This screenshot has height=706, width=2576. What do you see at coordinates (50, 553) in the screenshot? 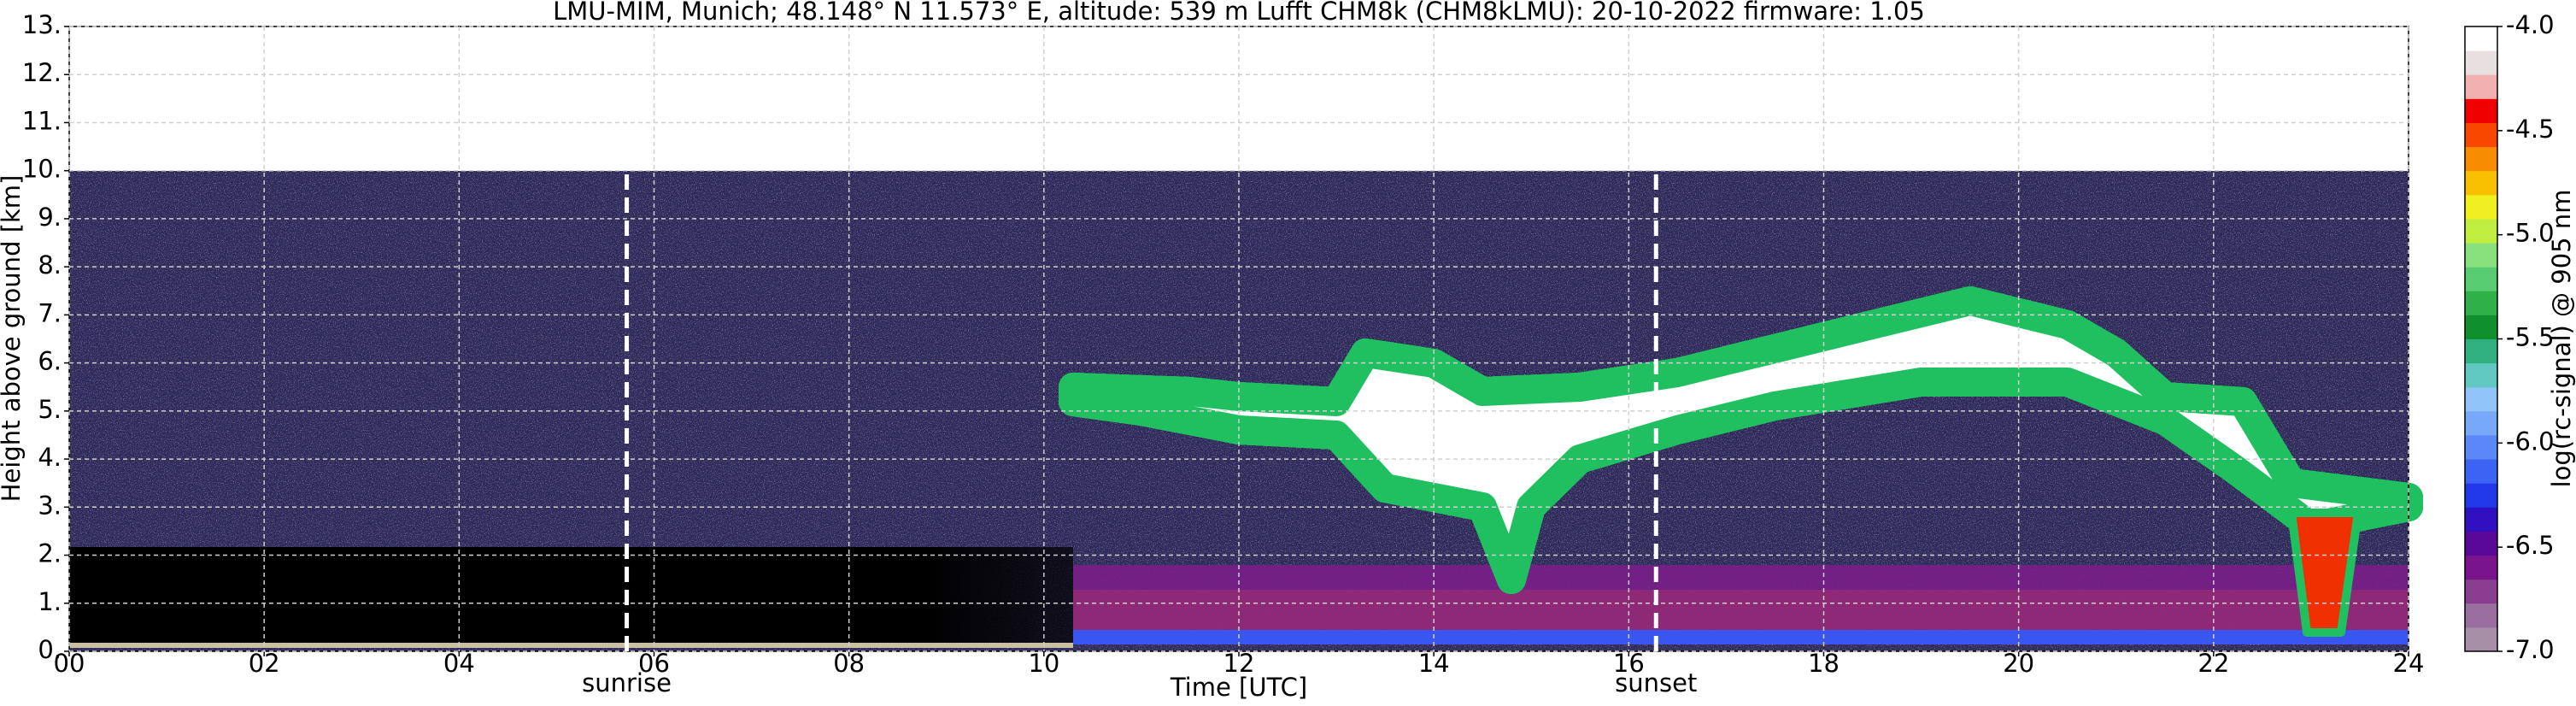
I see `y-tick-label: 2.` at bounding box center [50, 553].